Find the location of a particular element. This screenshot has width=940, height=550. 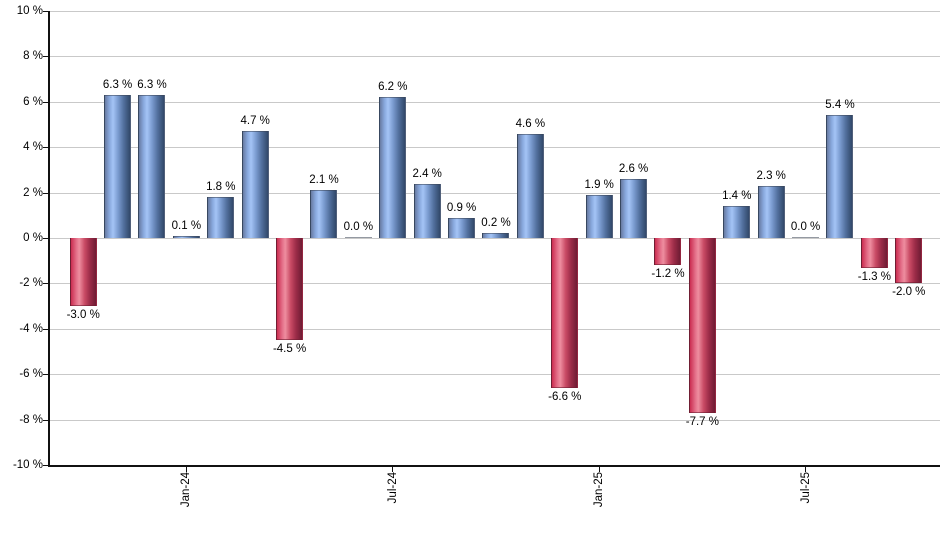

x-axis-label: Jul-25 is located at coordinates (805, 488).